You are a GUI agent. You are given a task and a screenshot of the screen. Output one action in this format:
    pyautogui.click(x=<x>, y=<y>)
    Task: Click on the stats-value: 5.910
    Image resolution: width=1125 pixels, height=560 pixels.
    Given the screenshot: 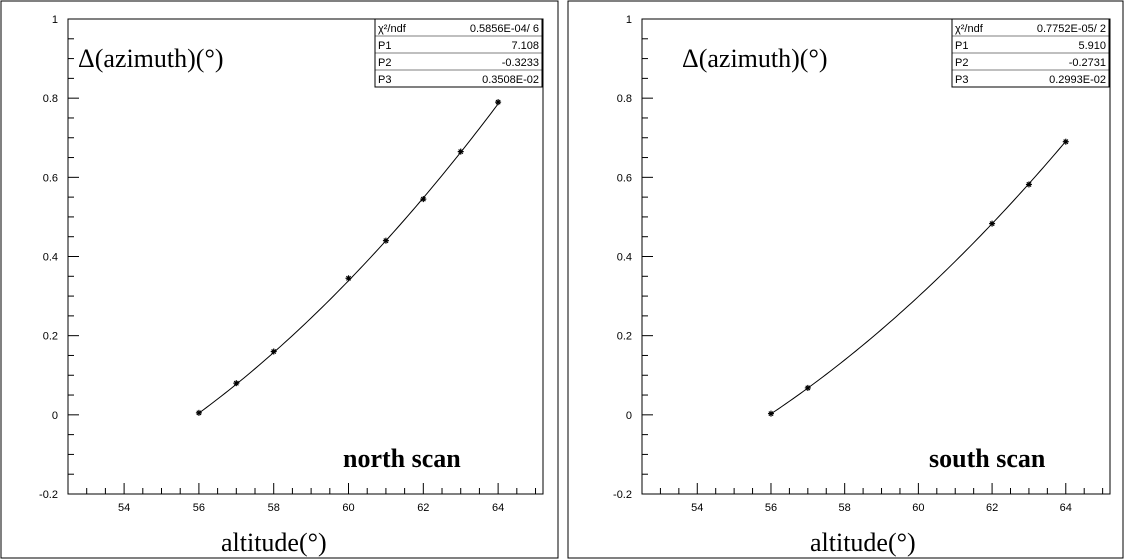 What is the action you would take?
    pyautogui.click(x=1092, y=46)
    